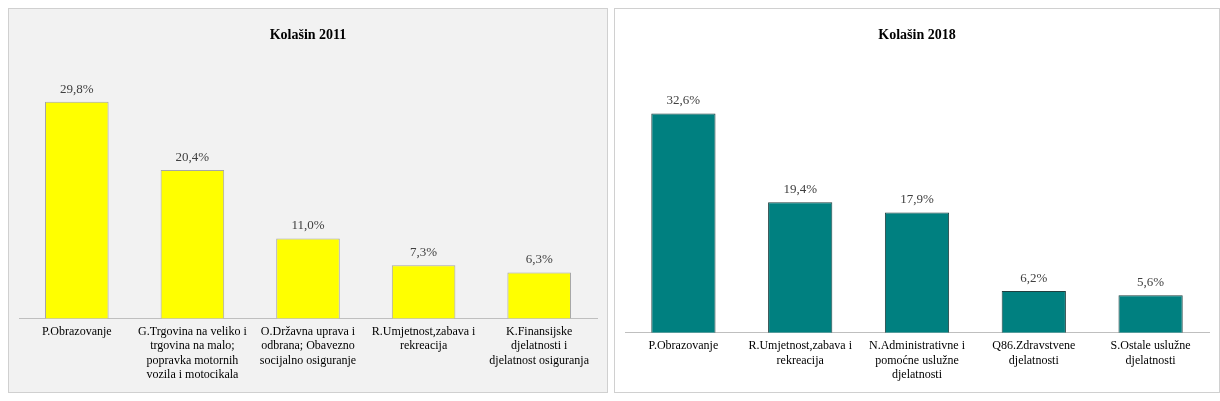 This screenshot has height=401, width=1220. What do you see at coordinates (77, 88) in the screenshot?
I see `data-label: 29,8%` at bounding box center [77, 88].